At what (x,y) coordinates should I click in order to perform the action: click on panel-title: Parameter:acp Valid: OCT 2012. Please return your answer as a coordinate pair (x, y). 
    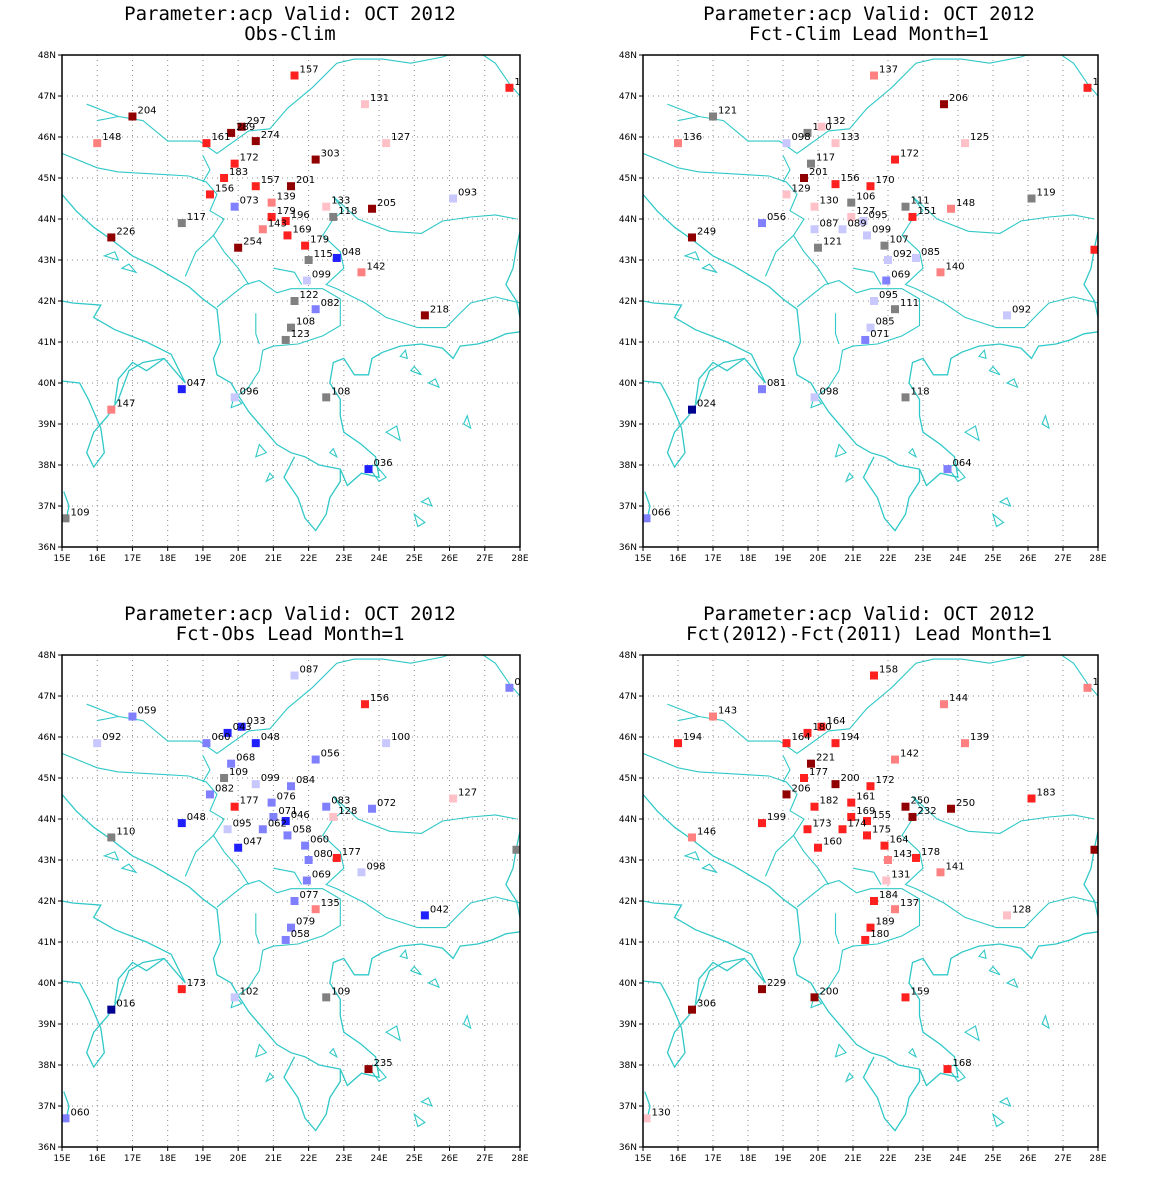
    Looking at the image, I should click on (869, 614).